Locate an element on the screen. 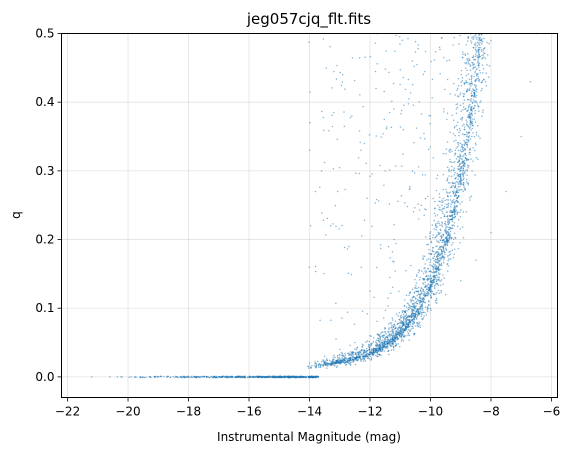 The height and width of the screenshot is (455, 567). x-tick-label: −16 is located at coordinates (248, 412).